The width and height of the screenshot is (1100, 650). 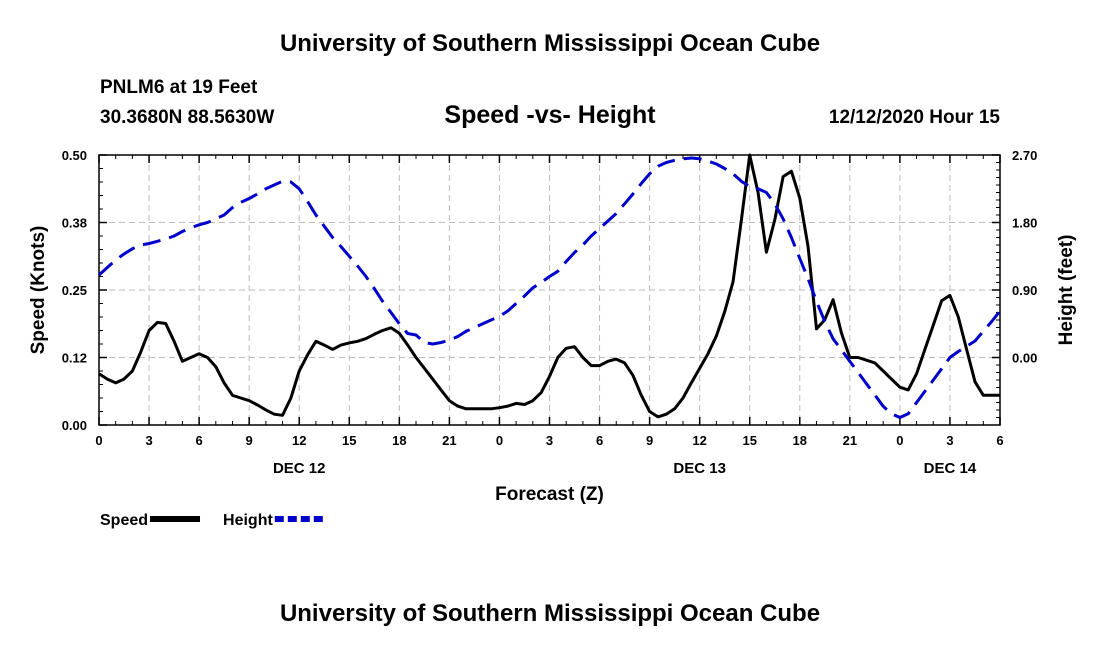 What do you see at coordinates (179, 87) in the screenshot?
I see `station-label: PNLM6 at 19 Feet` at bounding box center [179, 87].